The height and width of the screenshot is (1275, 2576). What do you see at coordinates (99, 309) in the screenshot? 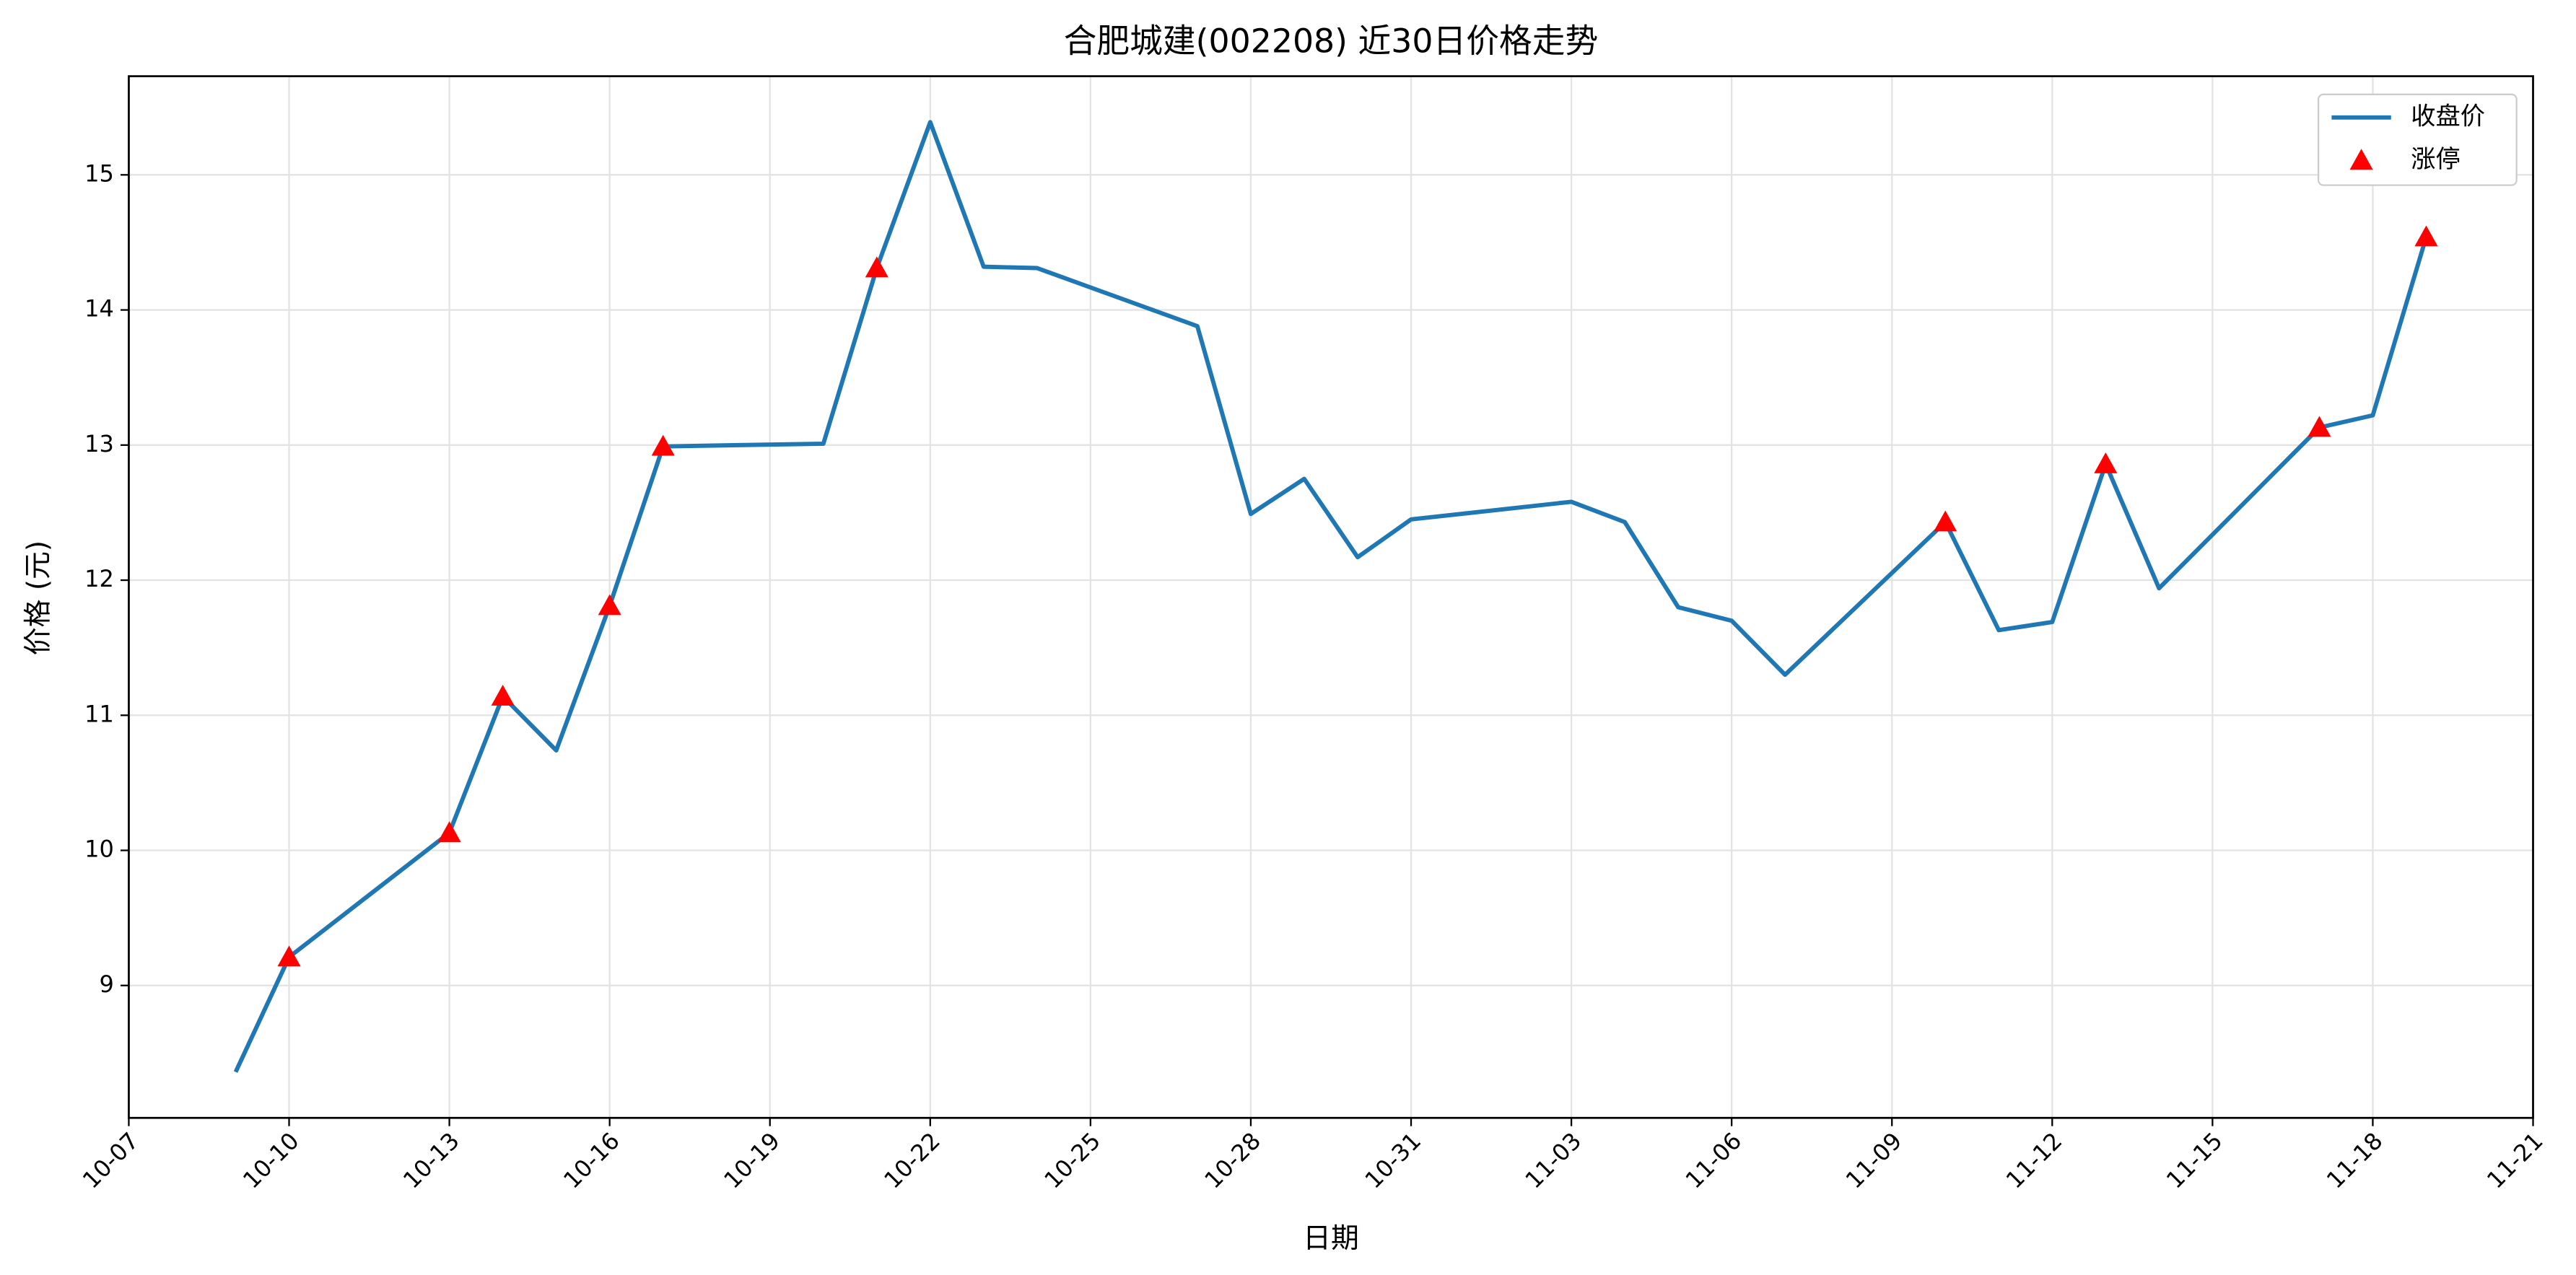
I see `y-tick-label: 14` at bounding box center [99, 309].